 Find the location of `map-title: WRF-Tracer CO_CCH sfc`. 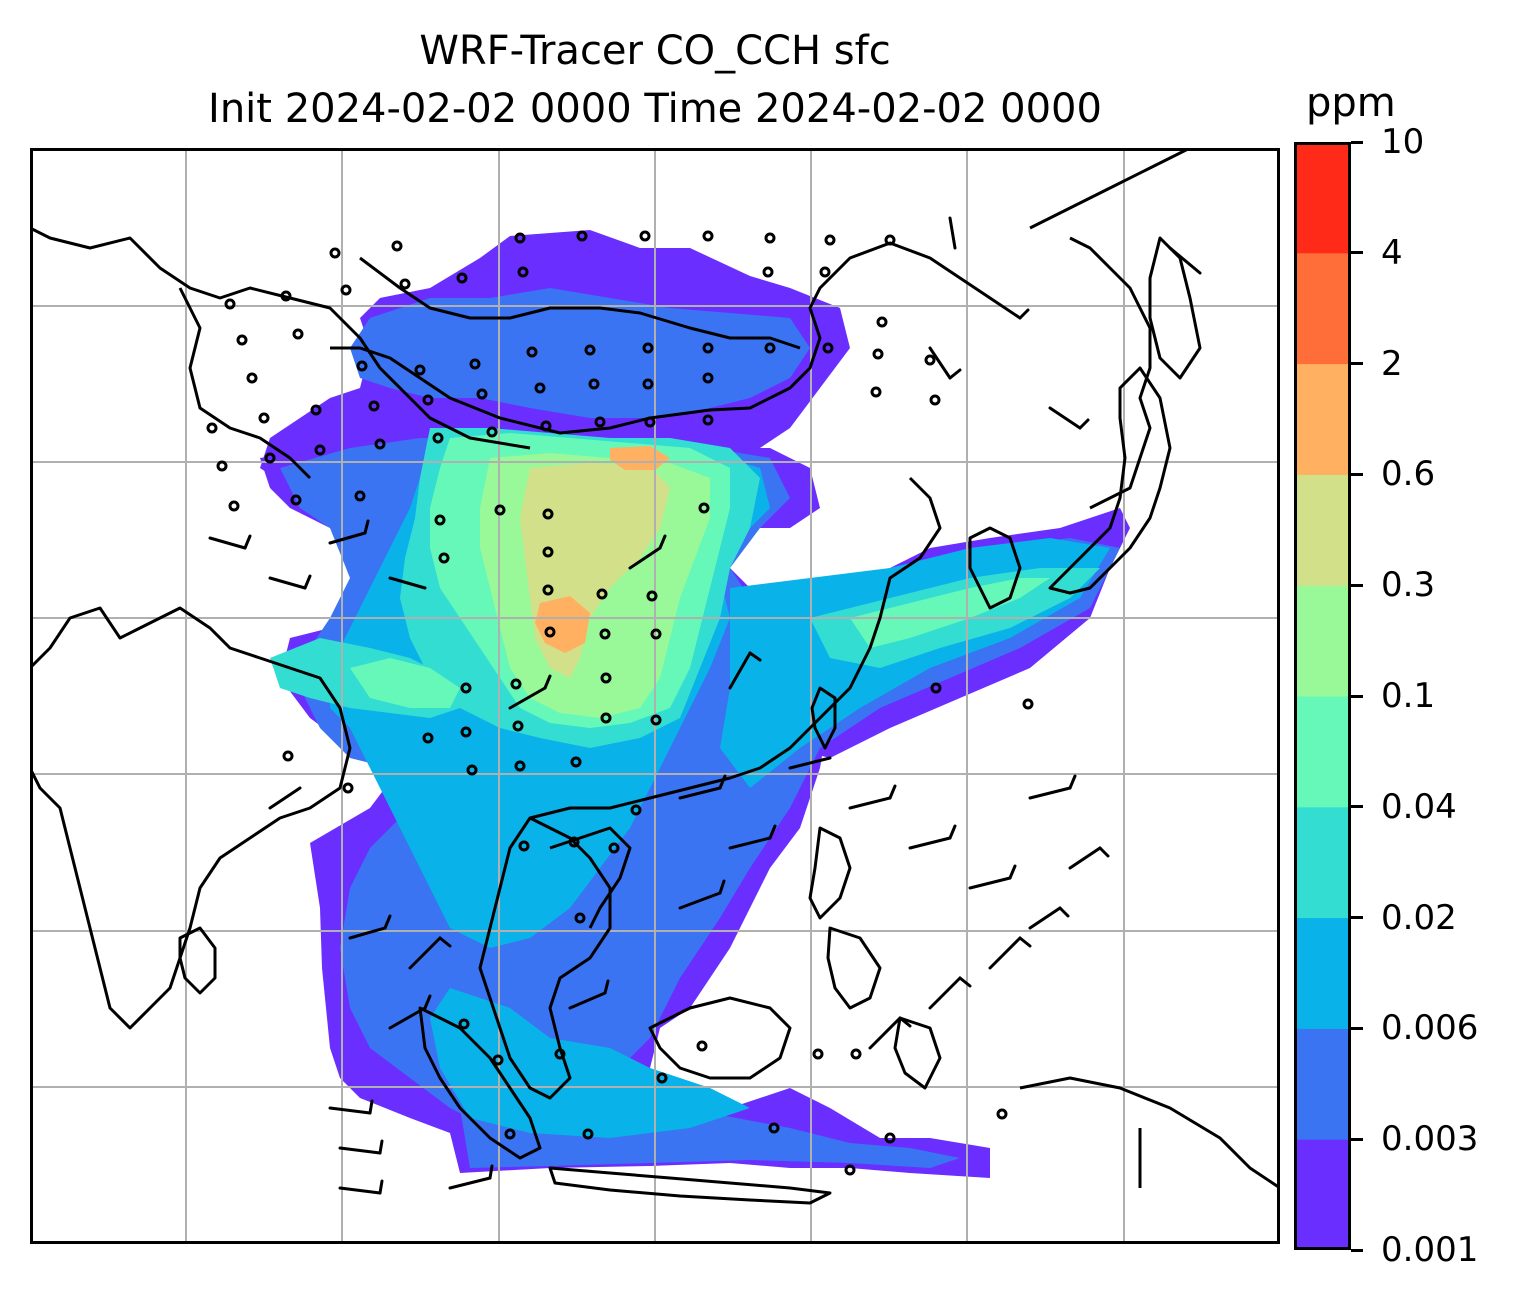

map-title: WRF-Tracer CO_CCH sfc is located at coordinates (655, 51).